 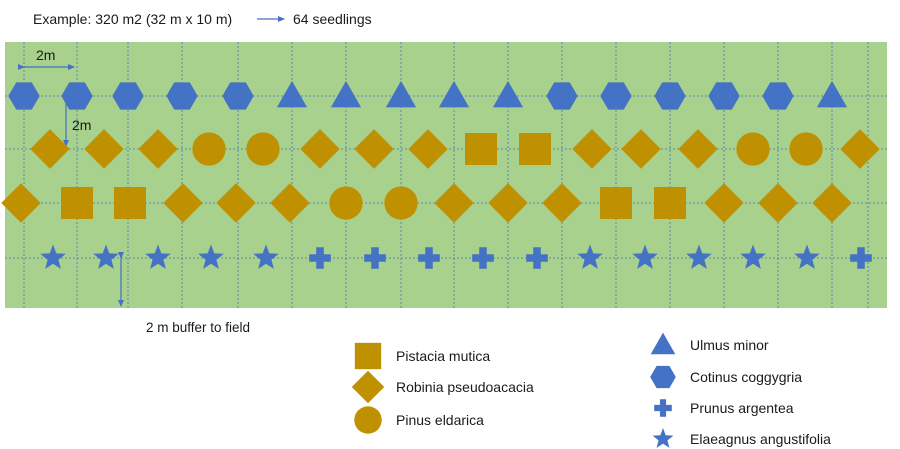 I want to click on seedlings-text: 64 seedlings, so click(x=332, y=19).